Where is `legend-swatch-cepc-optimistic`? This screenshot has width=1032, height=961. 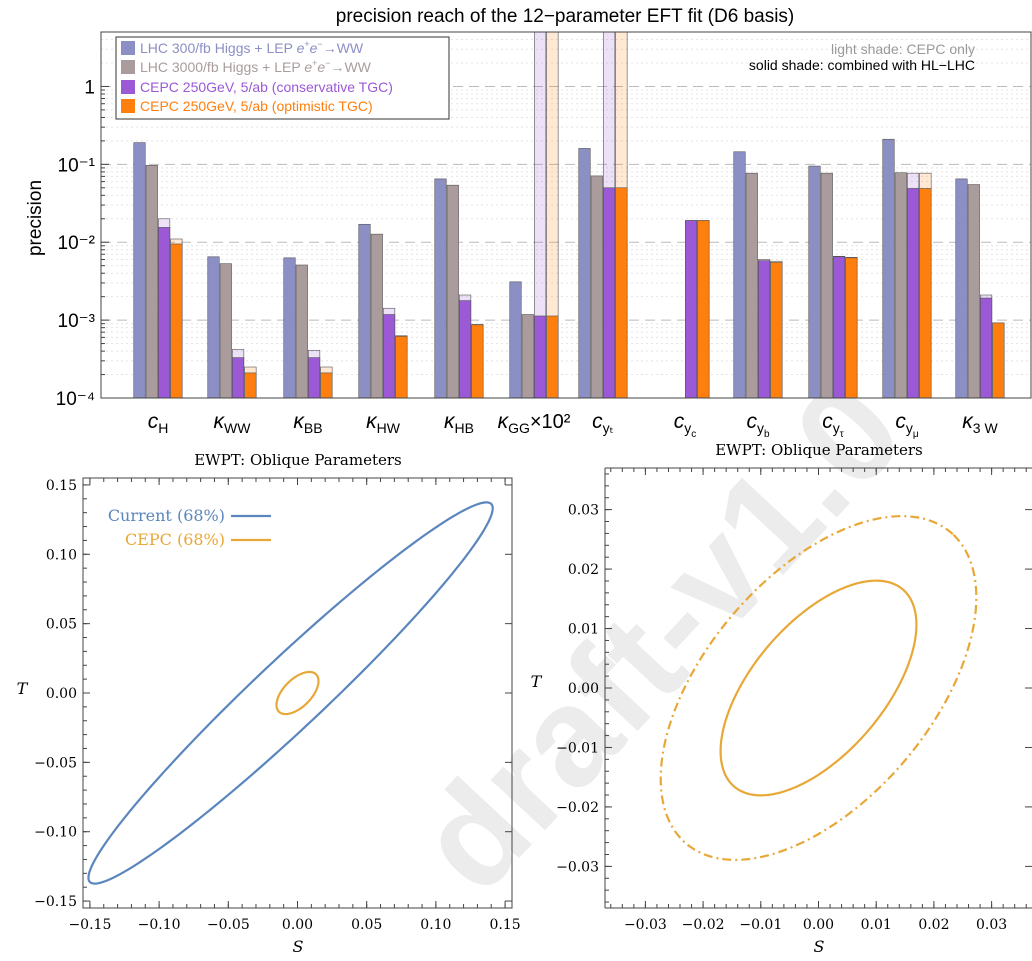 legend-swatch-cepc-optimistic is located at coordinates (128, 106).